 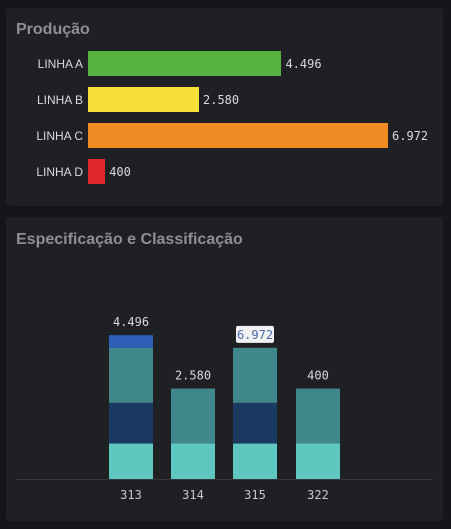 What do you see at coordinates (221, 100) in the screenshot?
I see `production-bar-value: 2.580` at bounding box center [221, 100].